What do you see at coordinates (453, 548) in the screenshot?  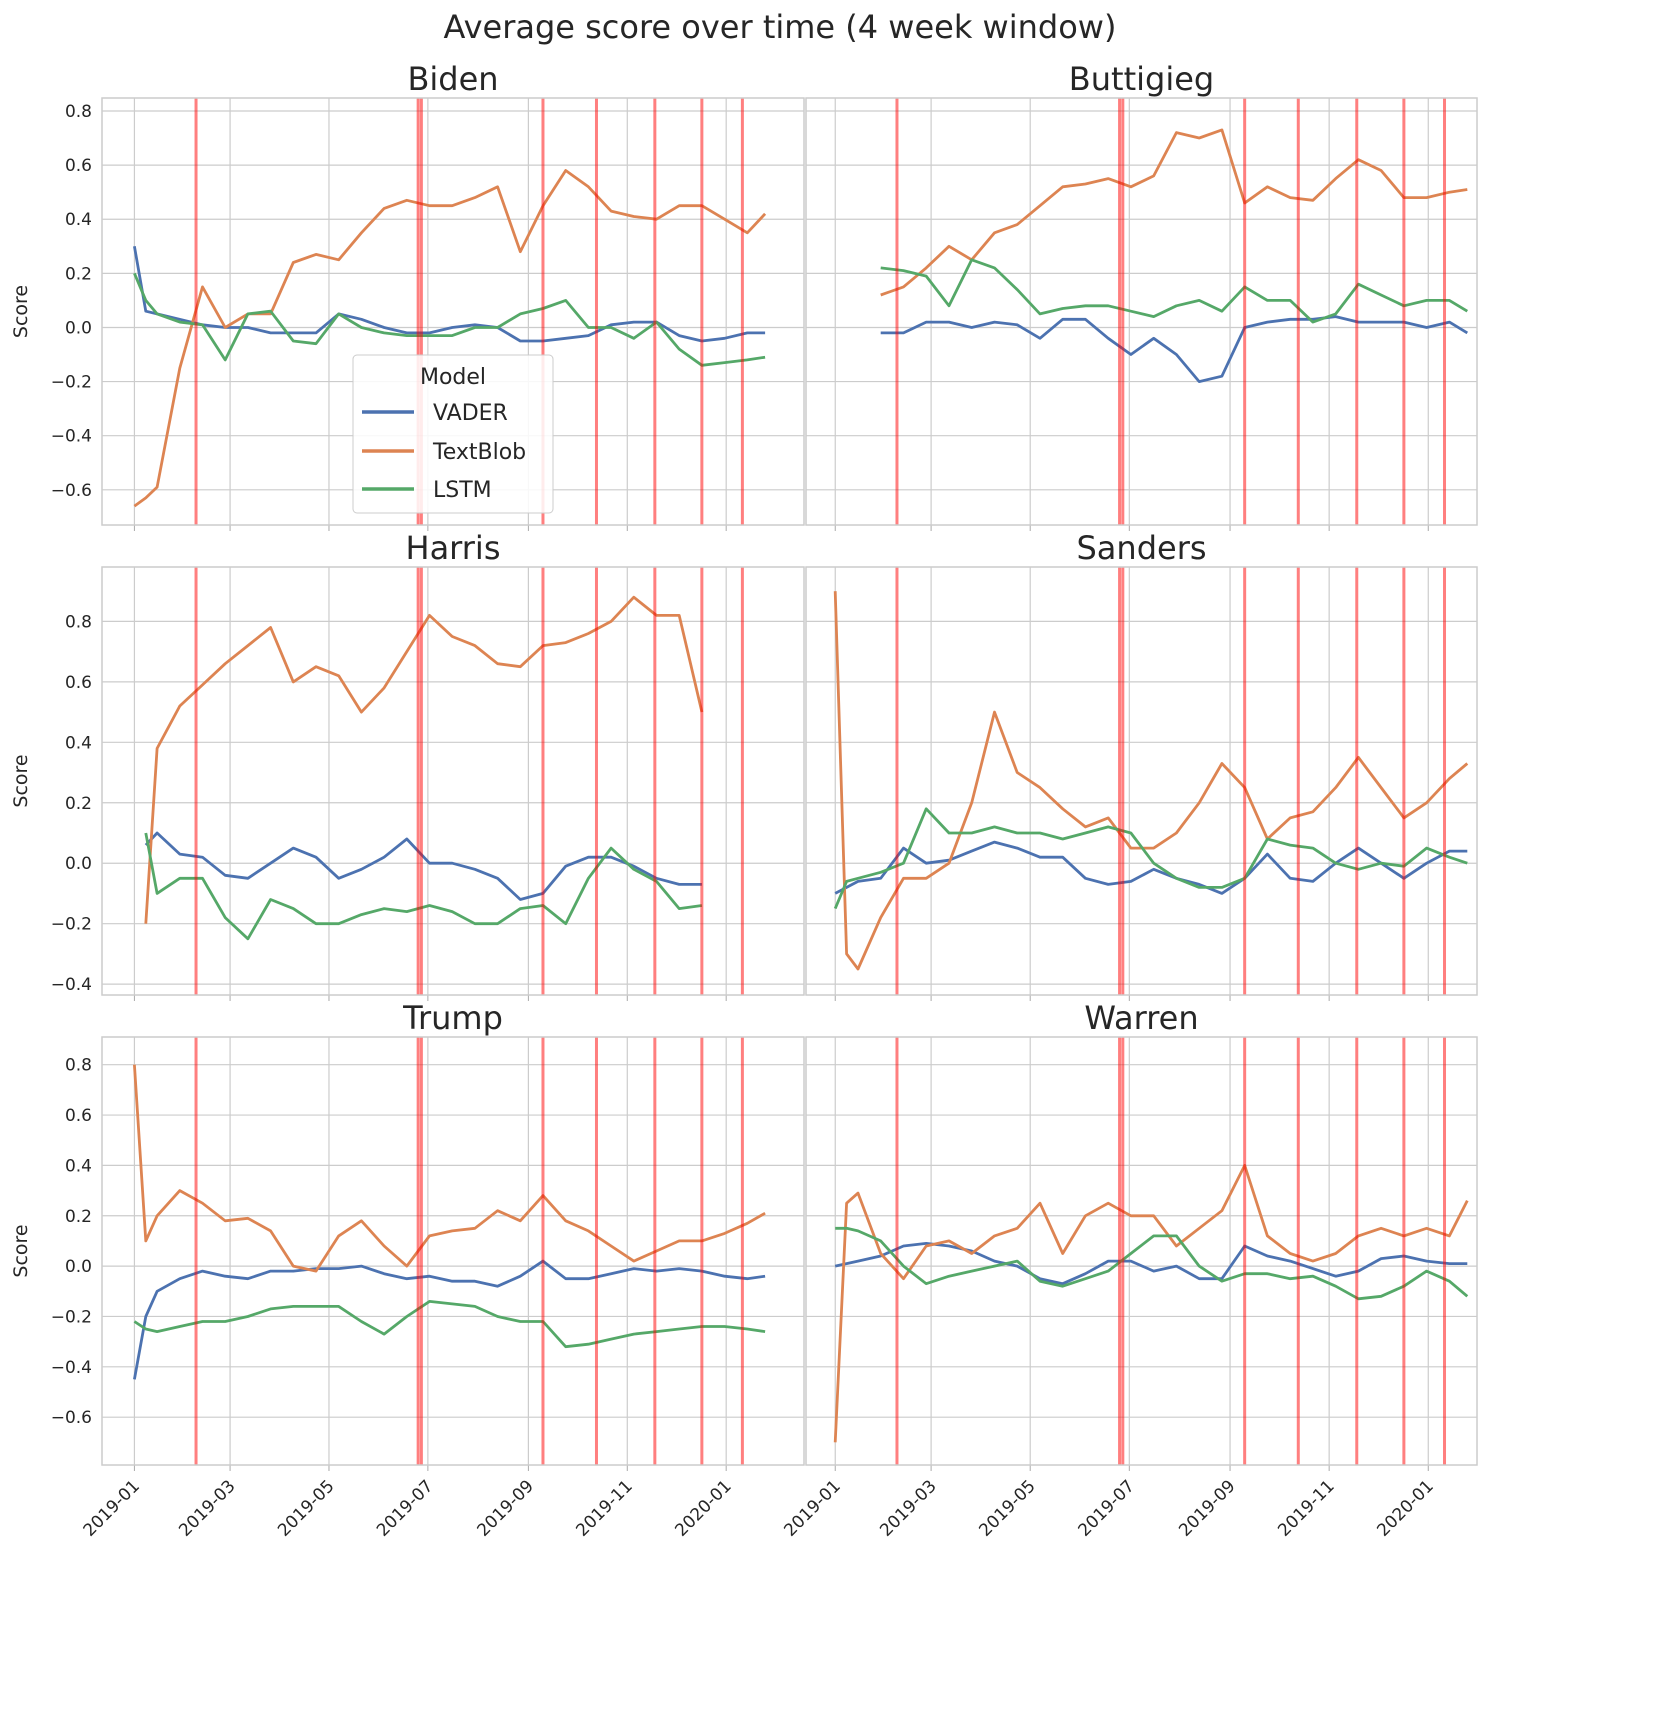 I see `panel-title: Harris` at bounding box center [453, 548].